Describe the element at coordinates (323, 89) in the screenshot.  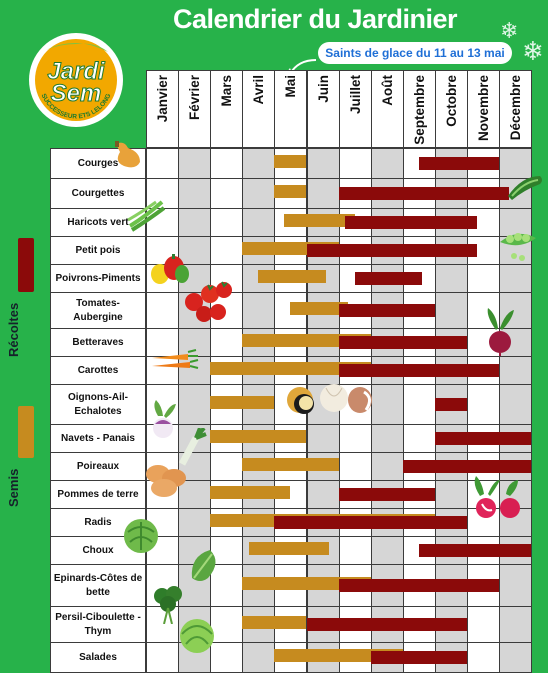
I see `month-label: Juin` at that location.